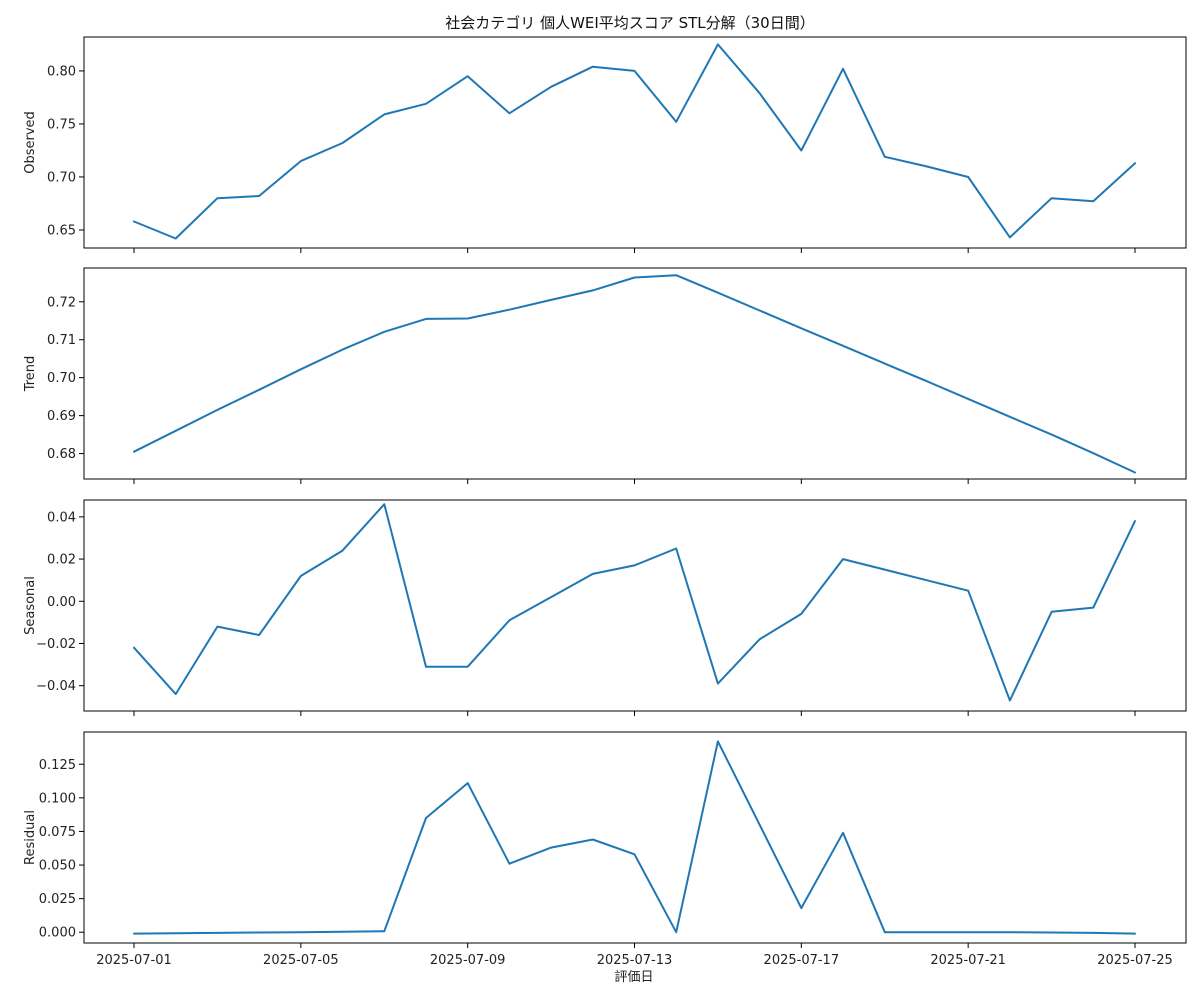 This screenshot has width=1200, height=1000. Describe the element at coordinates (61, 416) in the screenshot. I see `trend-y-tick-label: 0.69` at that location.